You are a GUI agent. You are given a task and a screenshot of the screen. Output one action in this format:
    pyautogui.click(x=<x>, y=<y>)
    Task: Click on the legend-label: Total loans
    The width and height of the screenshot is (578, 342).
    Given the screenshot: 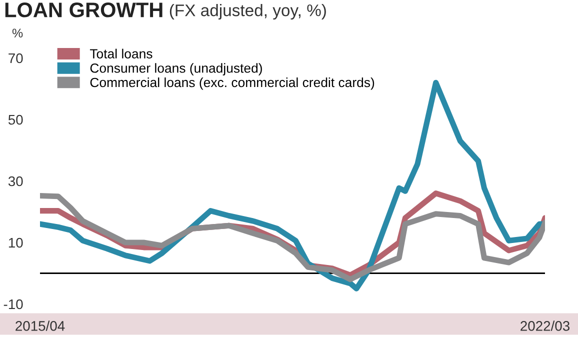 What is the action you would take?
    pyautogui.click(x=121, y=53)
    